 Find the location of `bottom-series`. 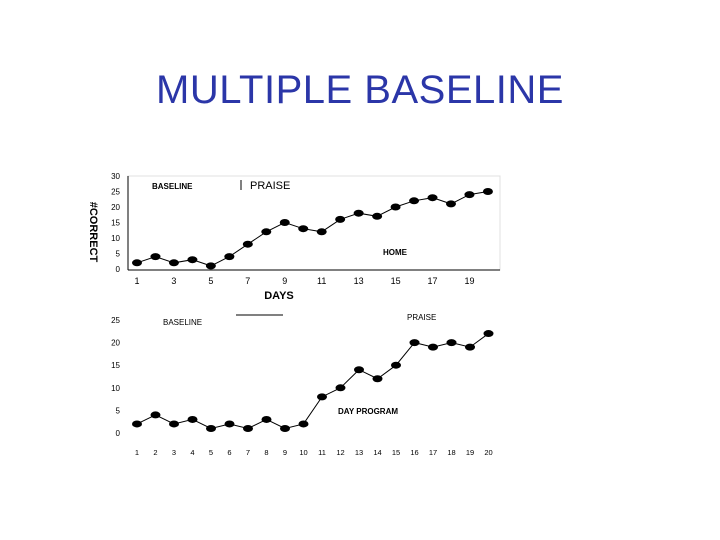

bottom-series is located at coordinates (313, 381).